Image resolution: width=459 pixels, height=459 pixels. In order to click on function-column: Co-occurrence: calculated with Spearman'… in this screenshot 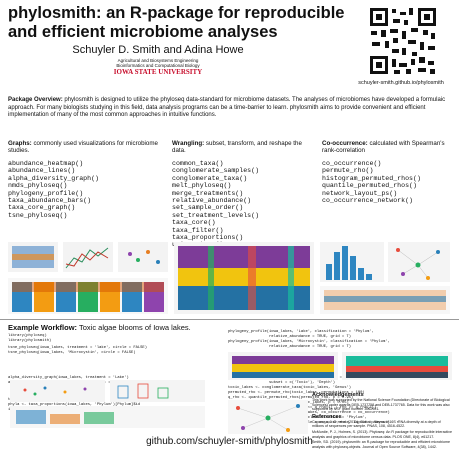, I will do `click(388, 172)`.